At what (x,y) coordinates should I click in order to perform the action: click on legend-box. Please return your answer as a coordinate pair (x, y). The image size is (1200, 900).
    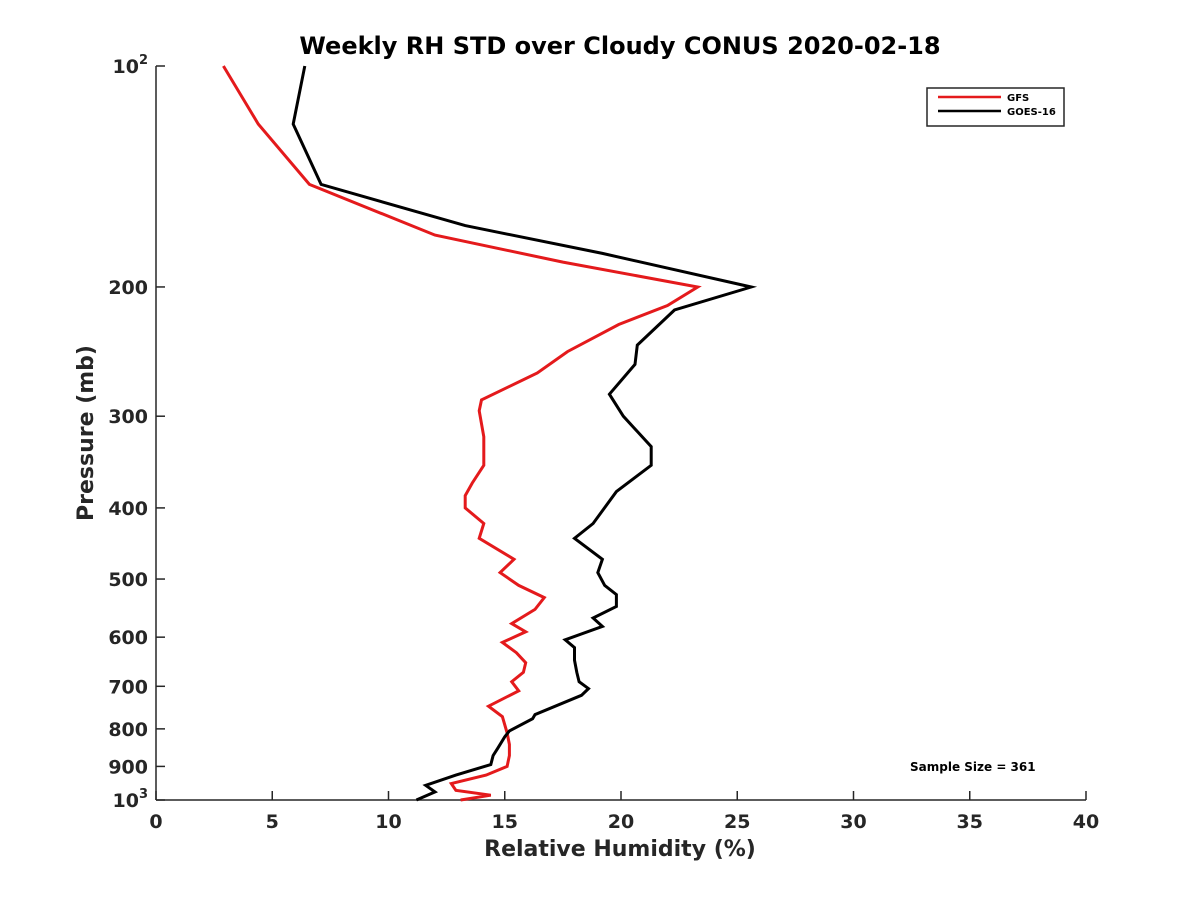
    Looking at the image, I should click on (995, 107).